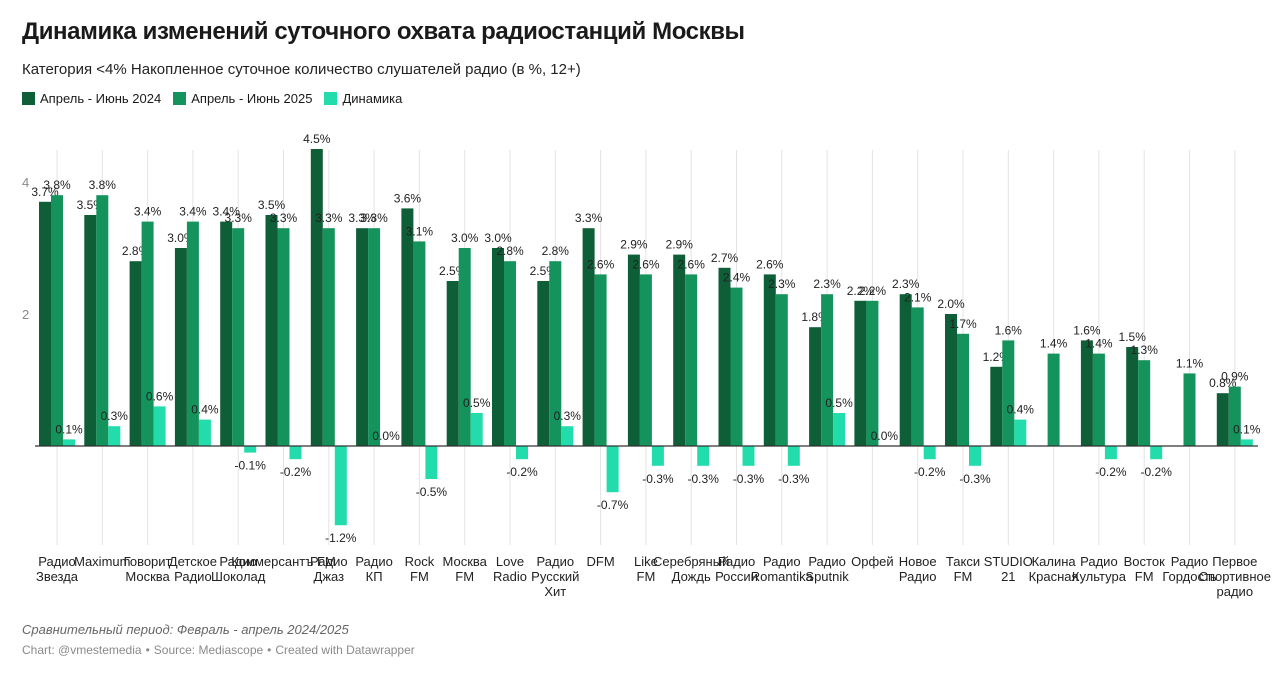 This screenshot has height=678, width=1280. Describe the element at coordinates (465, 569) in the screenshot. I see `x-tick-label: Москва FM` at that location.